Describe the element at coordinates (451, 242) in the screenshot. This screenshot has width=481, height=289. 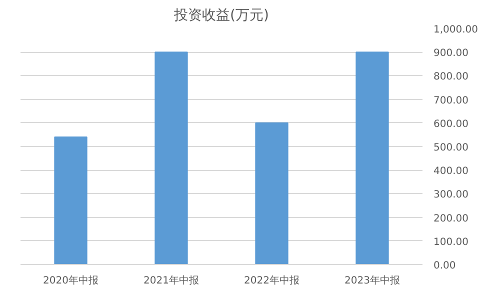
I see `y-tick-label: 100.00` at that location.